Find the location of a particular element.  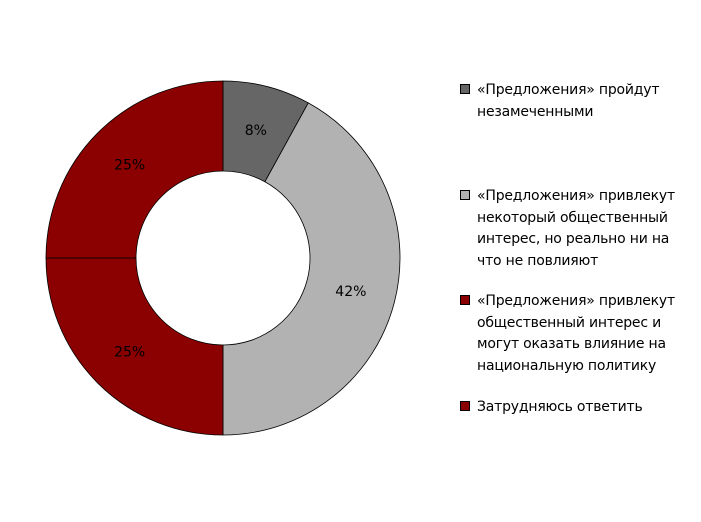

legend-label-hard-to-say: Затрудняюсь ответить is located at coordinates (560, 407).